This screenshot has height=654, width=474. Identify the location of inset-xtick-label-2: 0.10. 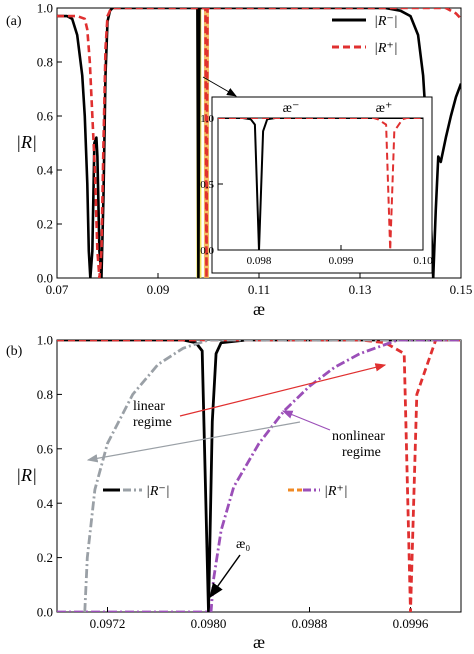
(423, 261).